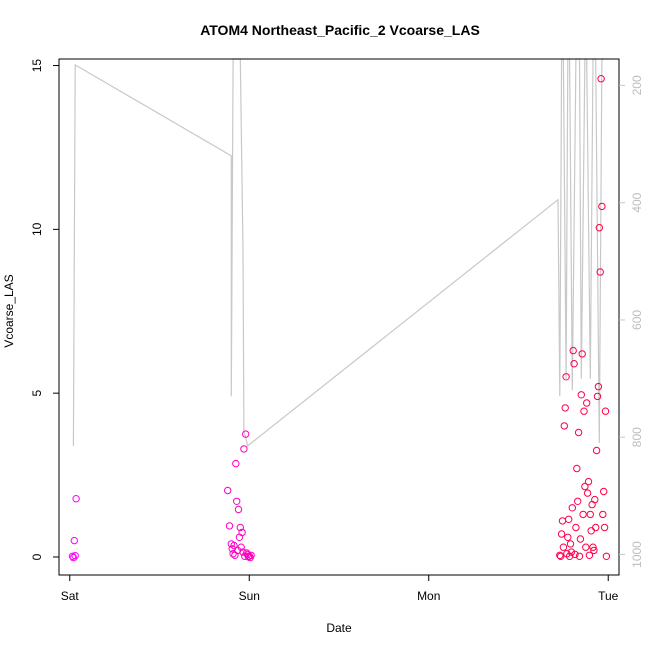 Image resolution: width=650 pixels, height=650 pixels. I want to click on y-tick-label-2: 10, so click(37, 229).